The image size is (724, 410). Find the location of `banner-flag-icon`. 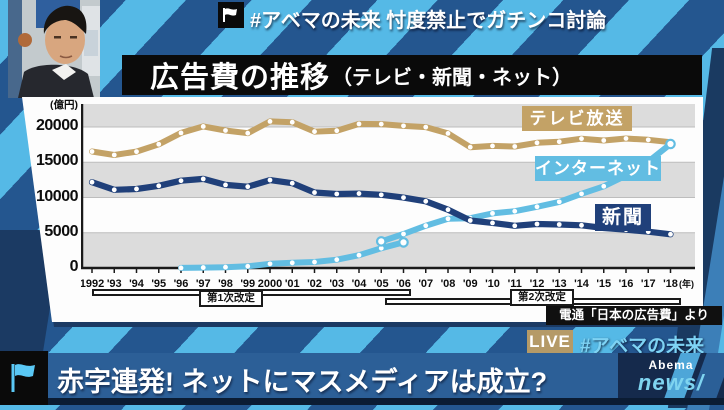

banner-flag-icon is located at coordinates (23, 378).